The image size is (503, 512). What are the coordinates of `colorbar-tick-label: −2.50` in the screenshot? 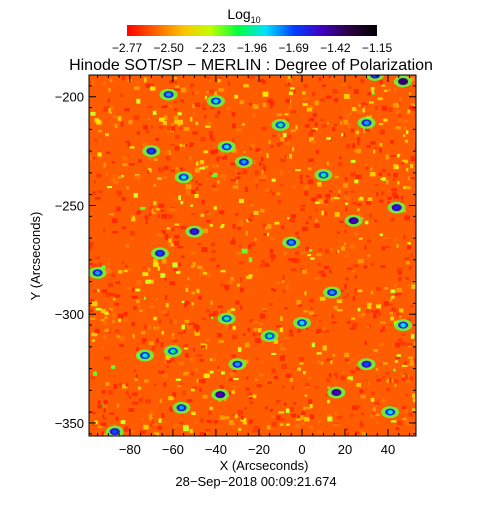 It's located at (168, 48).